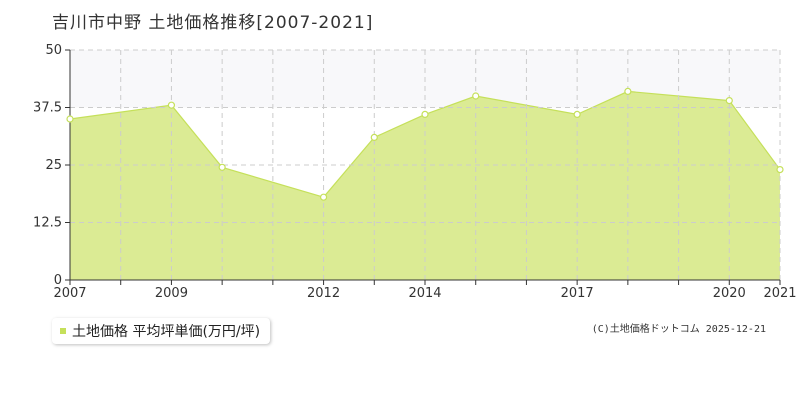 Image resolution: width=800 pixels, height=400 pixels. Describe the element at coordinates (779, 293) in the screenshot. I see `x-tick-label: 2021` at that location.